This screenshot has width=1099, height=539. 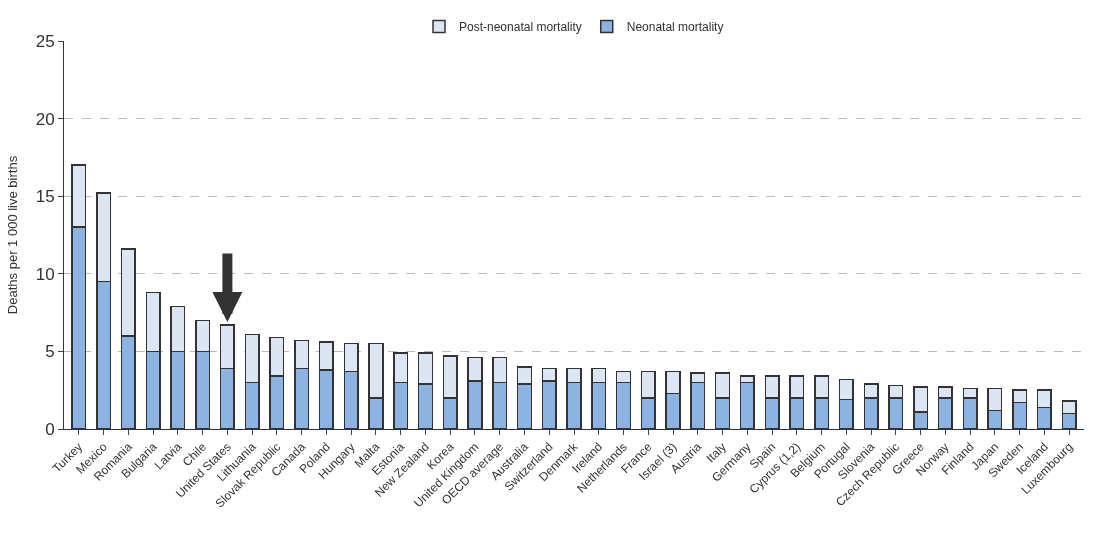 What do you see at coordinates (520, 27) in the screenshot?
I see `legend-label: Post-neonatal mortality` at bounding box center [520, 27].